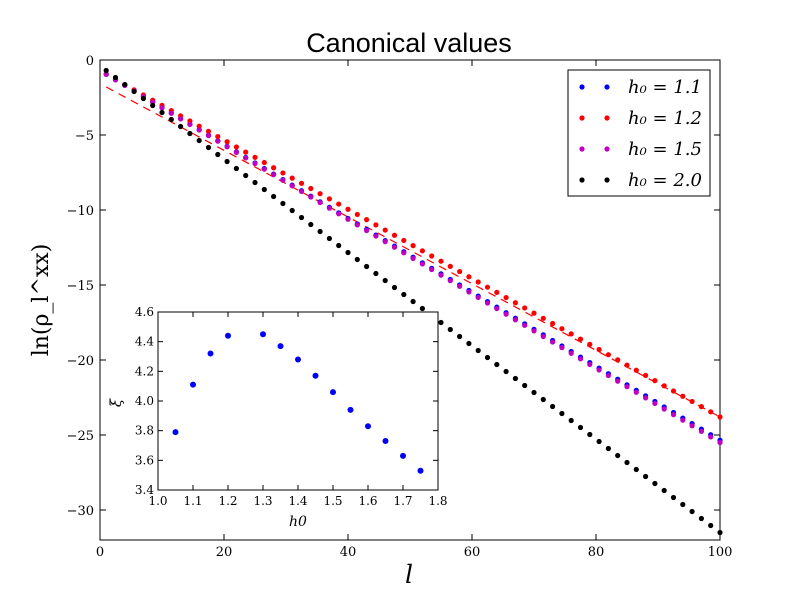 This screenshot has height=600, width=800. I want to click on main-x-tick-label: 80, so click(596, 552).